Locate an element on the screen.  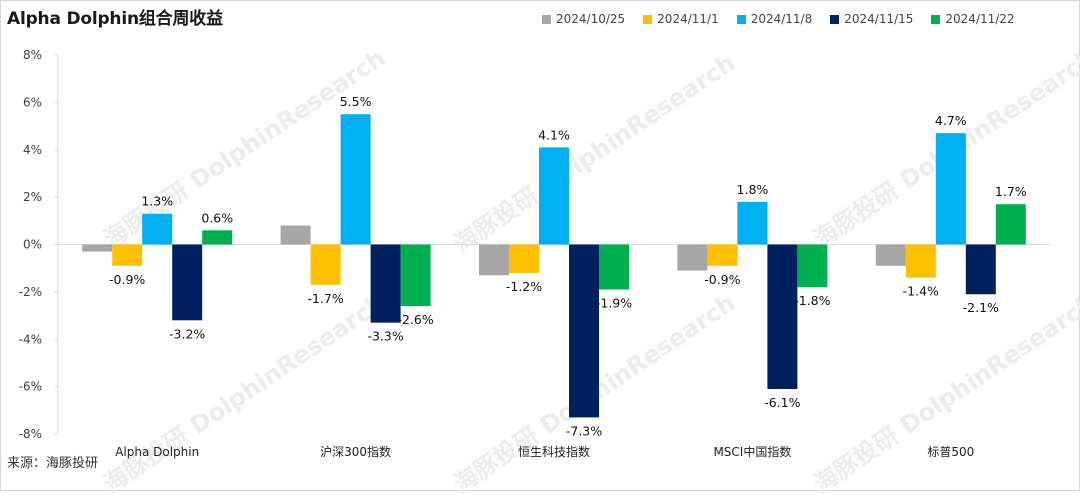
y-tick-label: 8% is located at coordinates (32, 55).